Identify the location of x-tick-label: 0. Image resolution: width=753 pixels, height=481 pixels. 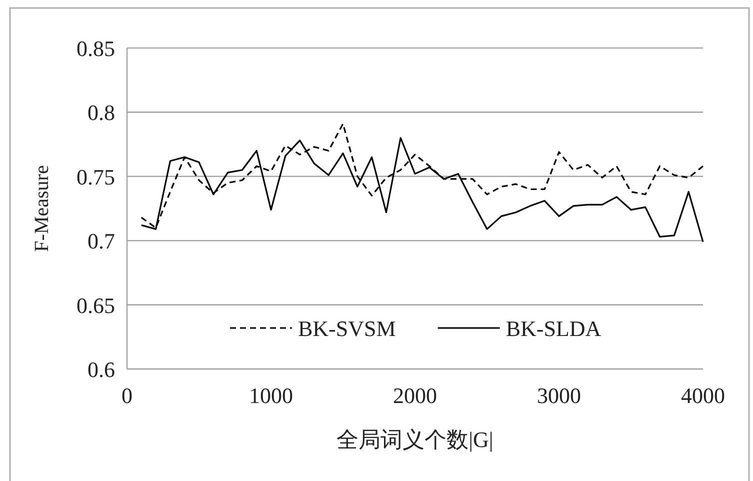
(127, 395).